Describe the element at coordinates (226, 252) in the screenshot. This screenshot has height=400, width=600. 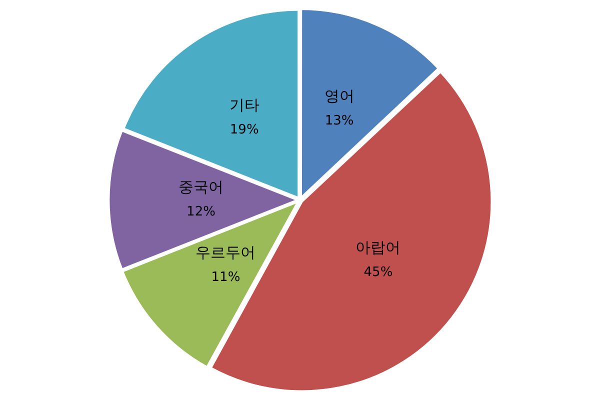
I see `slice-label: 우르두어` at that location.